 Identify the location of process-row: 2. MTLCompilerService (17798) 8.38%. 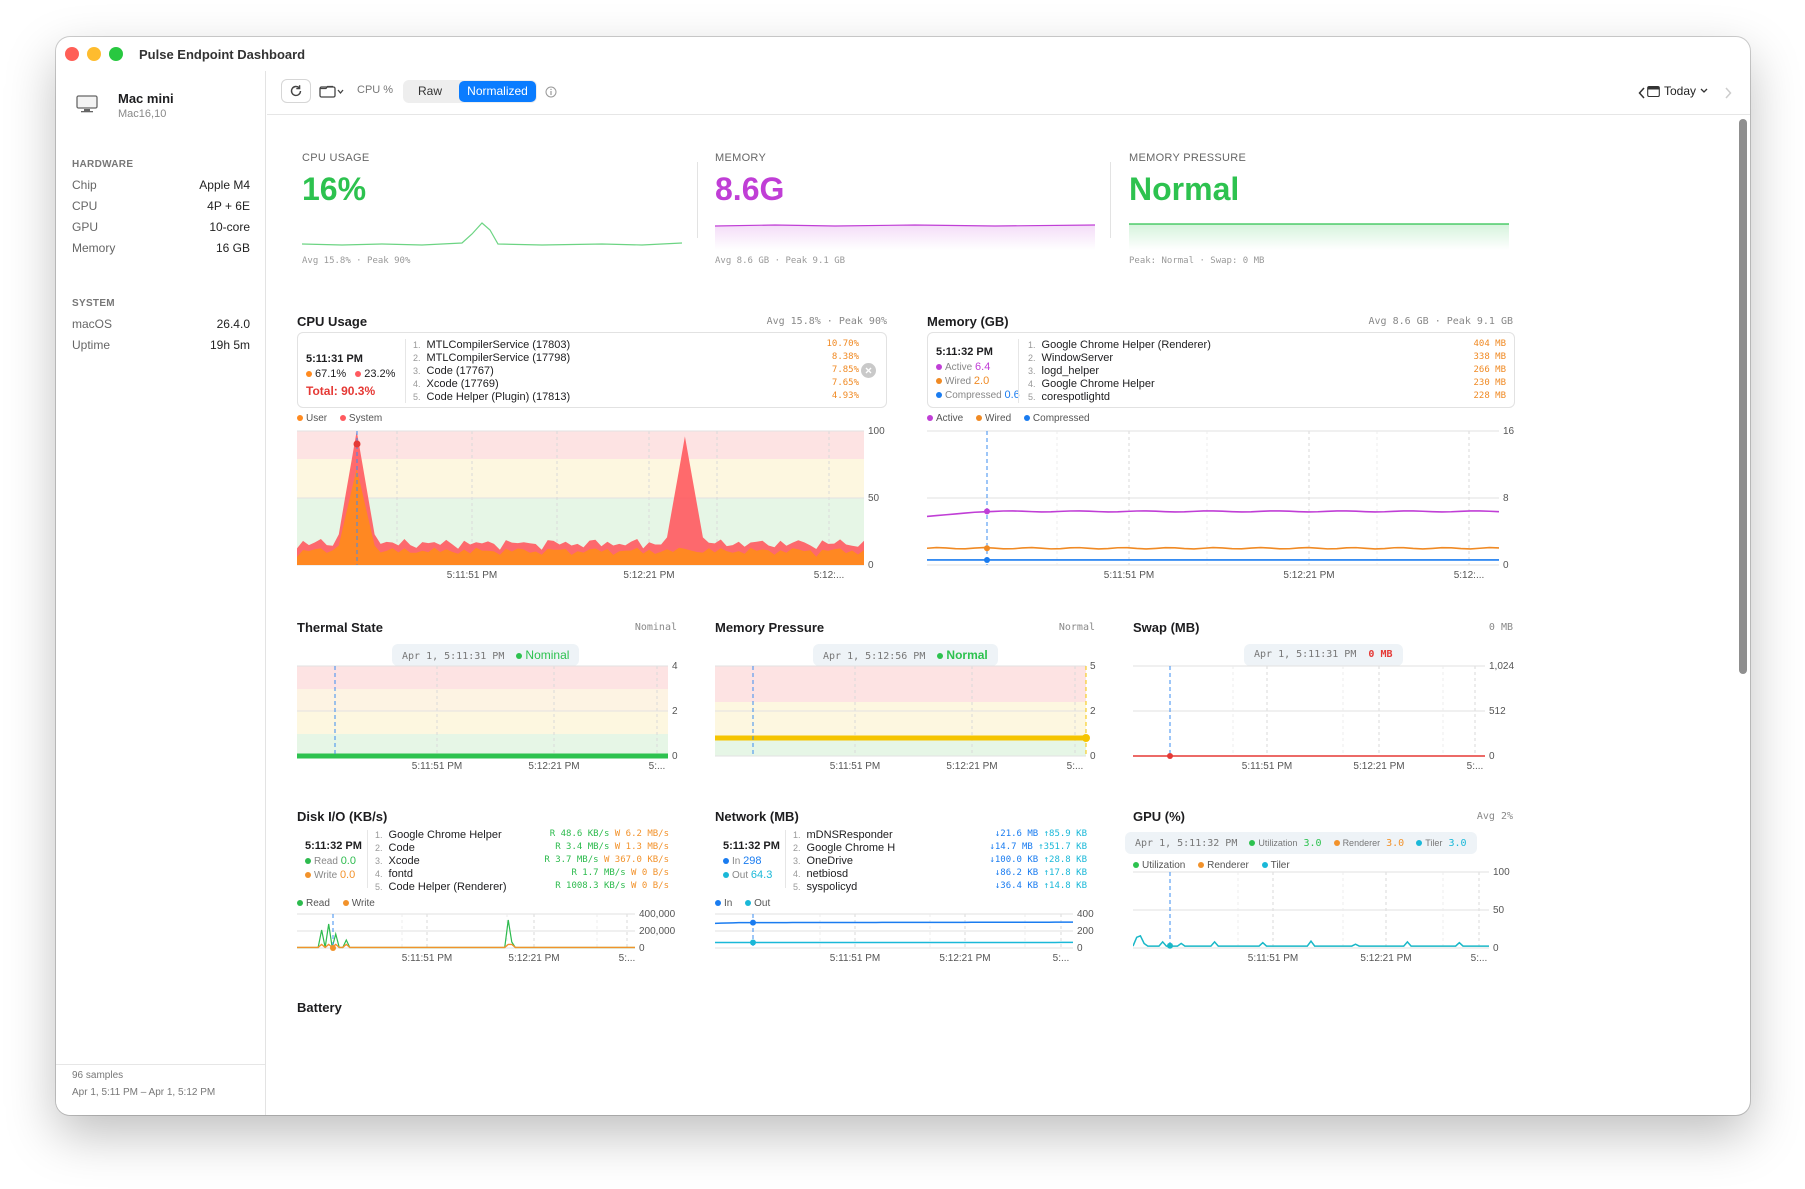
(636, 358).